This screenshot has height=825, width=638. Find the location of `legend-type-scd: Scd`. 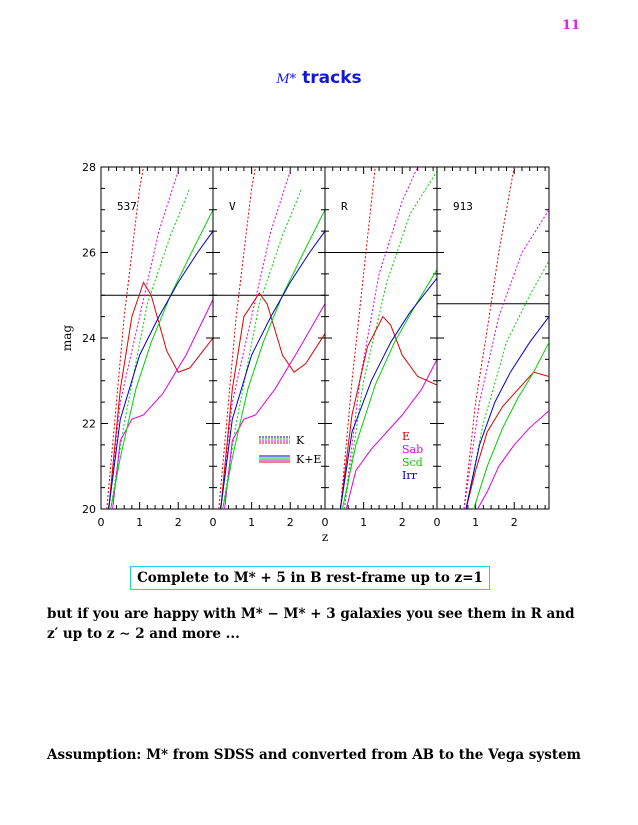

legend-type-scd: Scd is located at coordinates (412, 462).